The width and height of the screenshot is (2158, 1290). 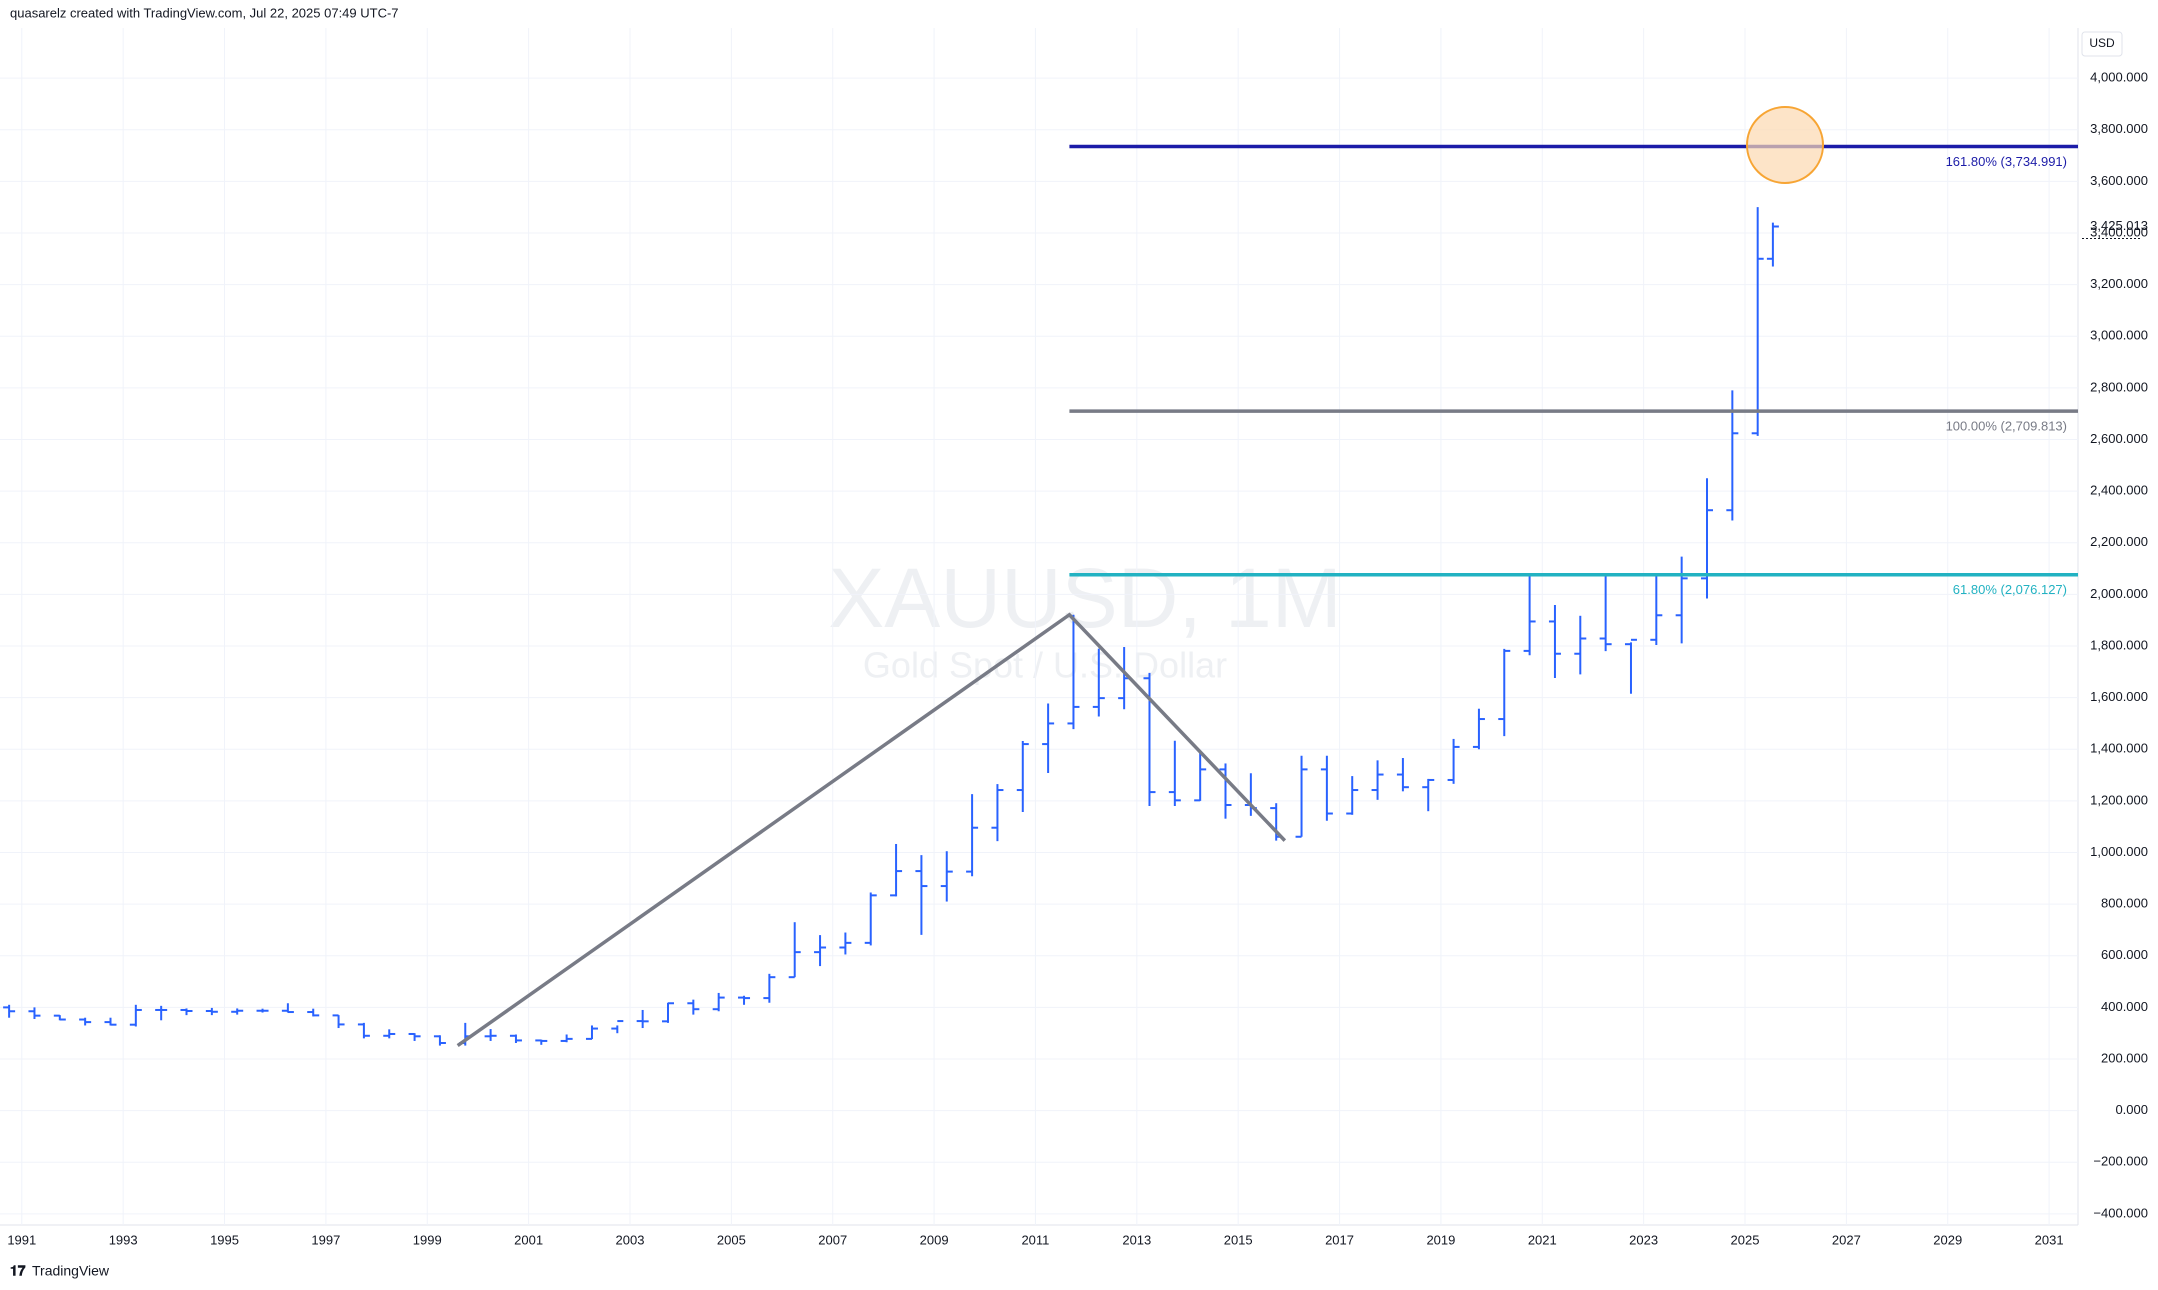 What do you see at coordinates (2119, 77) in the screenshot?
I see `y-tick-label: 4,000.000` at bounding box center [2119, 77].